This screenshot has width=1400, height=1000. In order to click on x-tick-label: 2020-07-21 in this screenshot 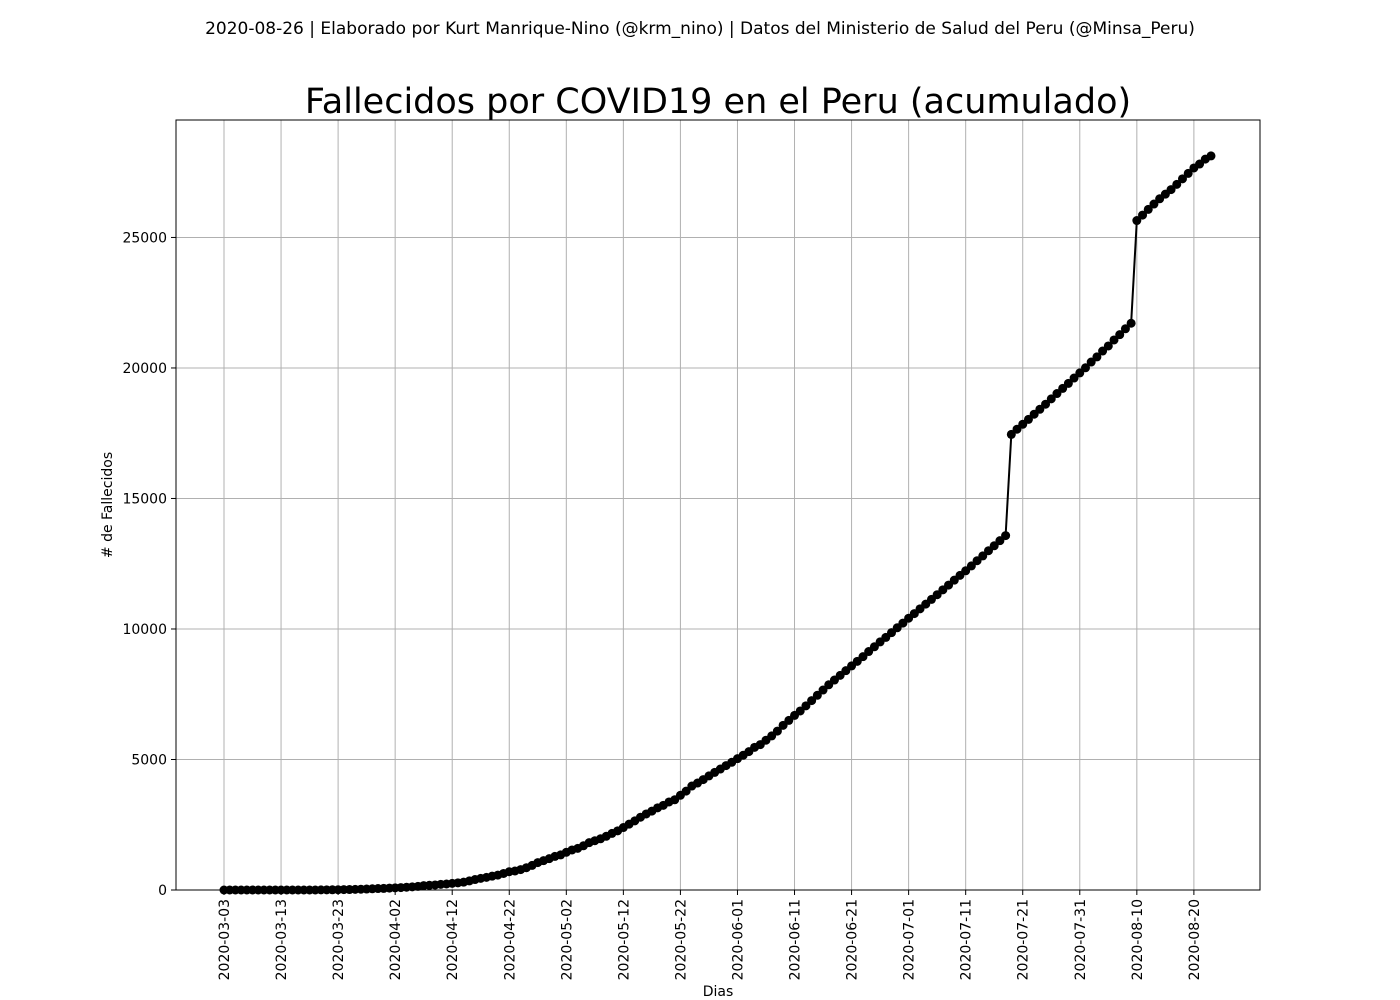, I will do `click(1024, 939)`.